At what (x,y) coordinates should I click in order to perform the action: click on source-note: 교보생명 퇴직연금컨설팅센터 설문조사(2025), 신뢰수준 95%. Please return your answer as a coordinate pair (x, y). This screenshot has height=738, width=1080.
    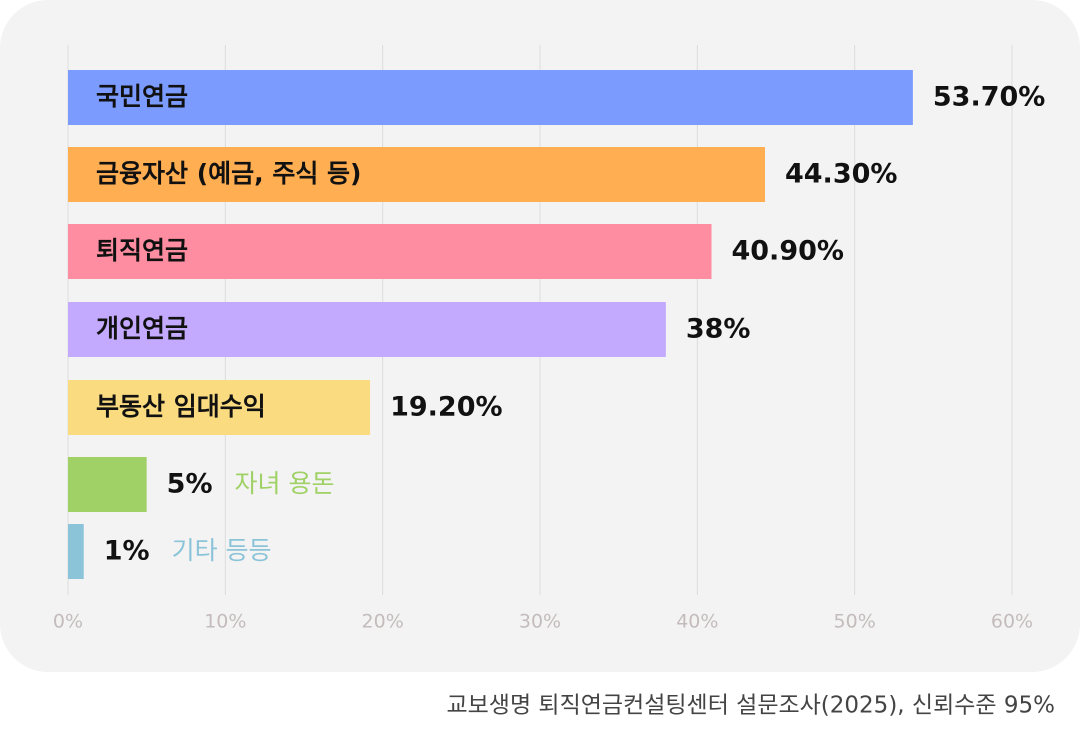
    Looking at the image, I should click on (750, 706).